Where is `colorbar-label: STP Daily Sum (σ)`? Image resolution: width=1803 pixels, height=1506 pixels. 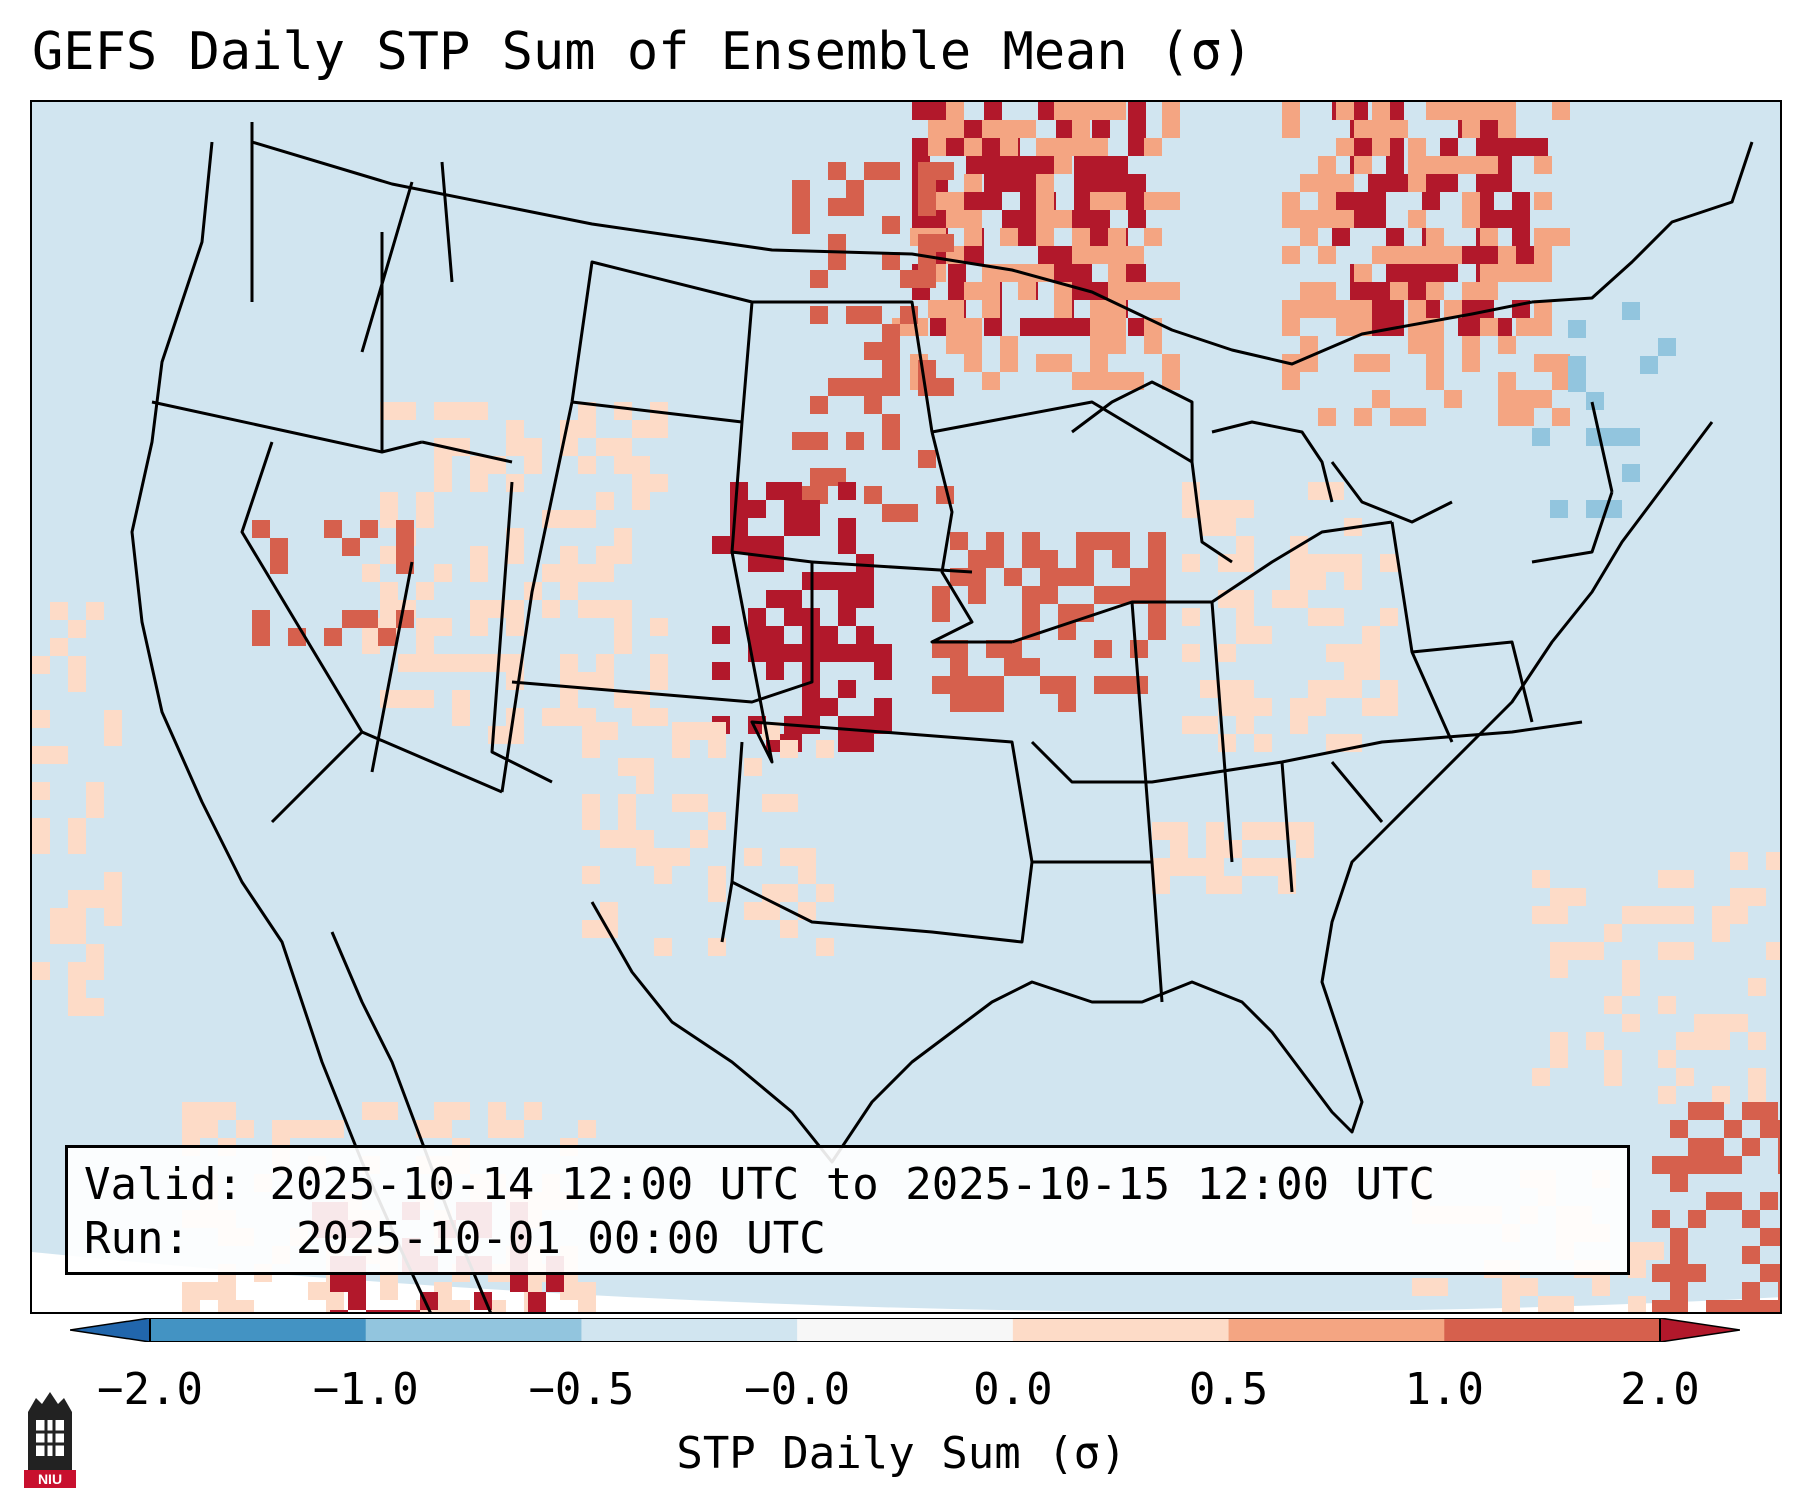 colorbar-label: STP Daily Sum (σ) is located at coordinates (901, 1453).